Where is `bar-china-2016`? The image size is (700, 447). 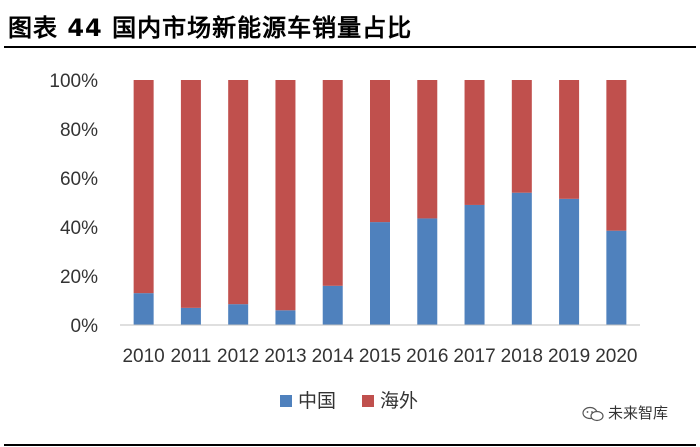
bar-china-2016 is located at coordinates (427, 271).